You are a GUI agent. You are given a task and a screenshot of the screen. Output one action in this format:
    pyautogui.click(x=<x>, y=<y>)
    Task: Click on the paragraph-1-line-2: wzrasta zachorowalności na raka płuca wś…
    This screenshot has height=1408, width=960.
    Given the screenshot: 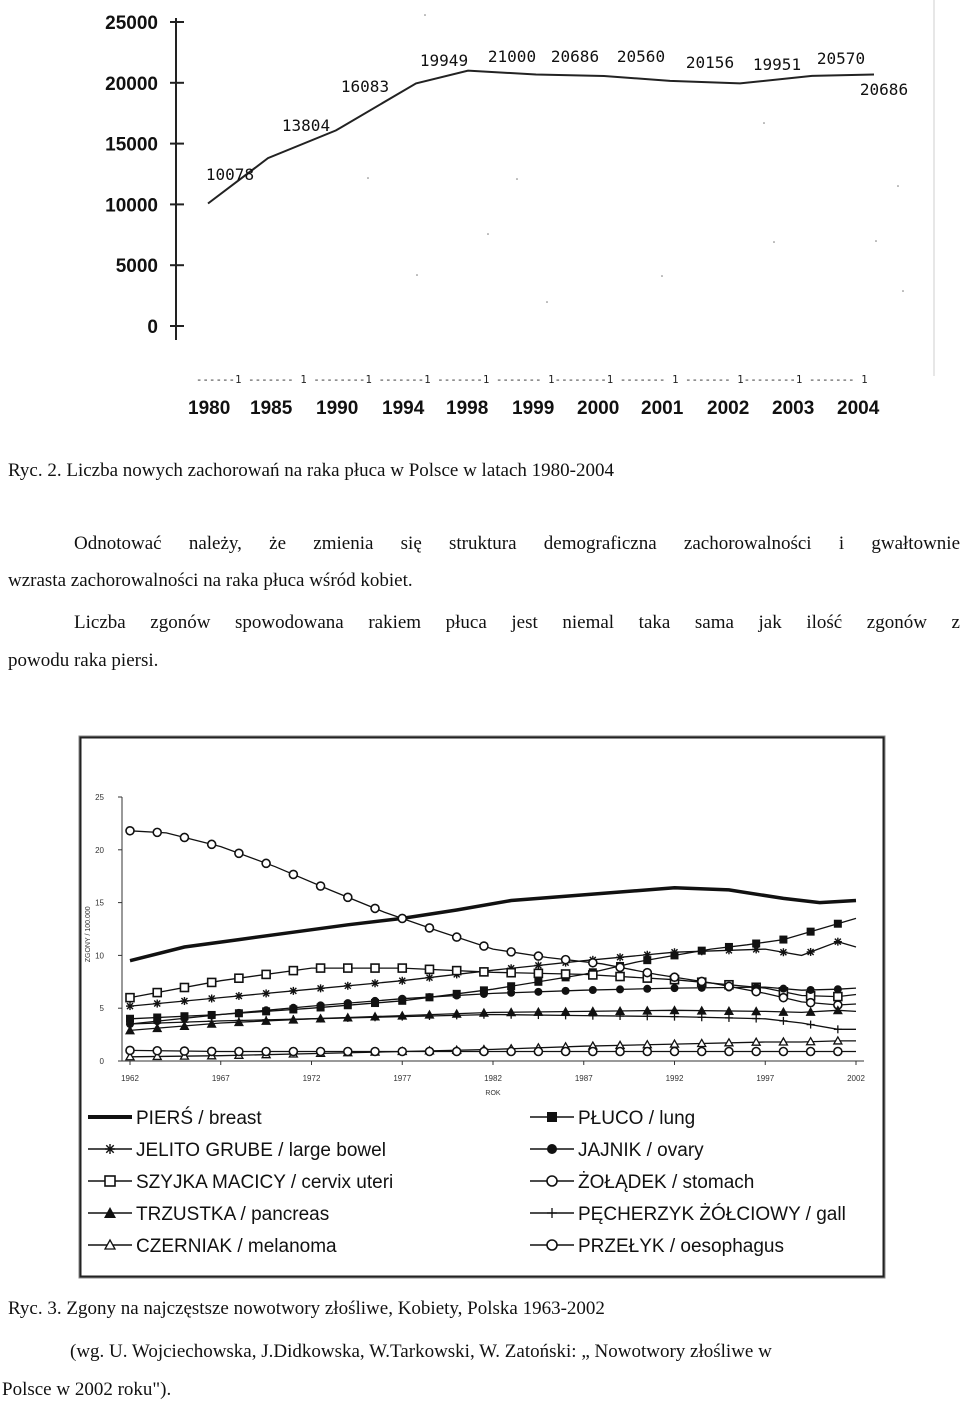 What is the action you would take?
    pyautogui.click(x=210, y=580)
    